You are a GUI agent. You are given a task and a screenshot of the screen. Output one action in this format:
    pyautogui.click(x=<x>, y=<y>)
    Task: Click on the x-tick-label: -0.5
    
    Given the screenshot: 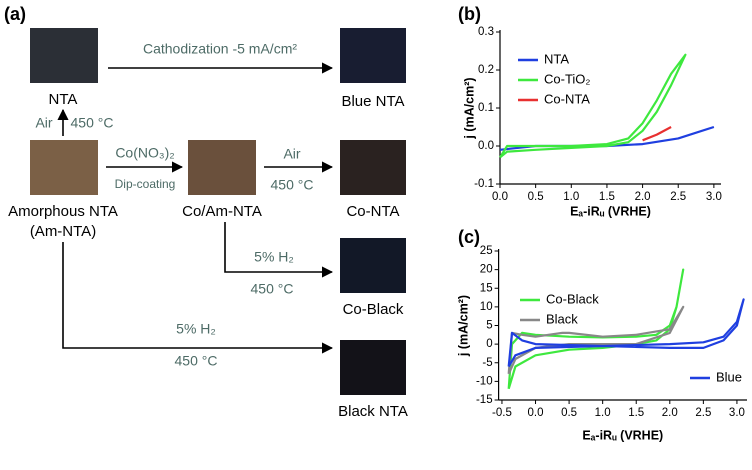 What is the action you would take?
    pyautogui.click(x=502, y=413)
    